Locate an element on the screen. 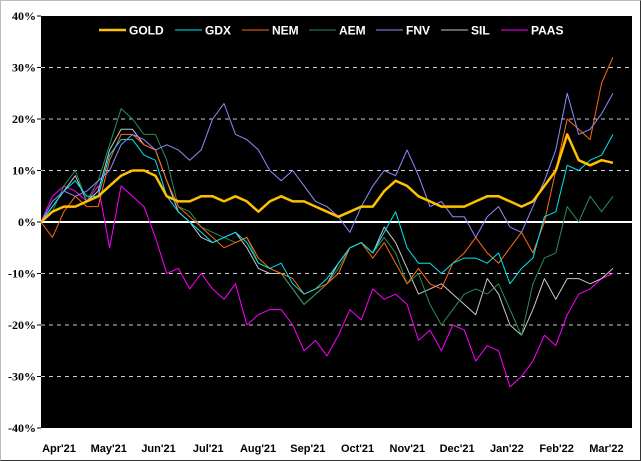 This screenshot has width=641, height=461. x-tick-label: Mar'22 is located at coordinates (606, 449).